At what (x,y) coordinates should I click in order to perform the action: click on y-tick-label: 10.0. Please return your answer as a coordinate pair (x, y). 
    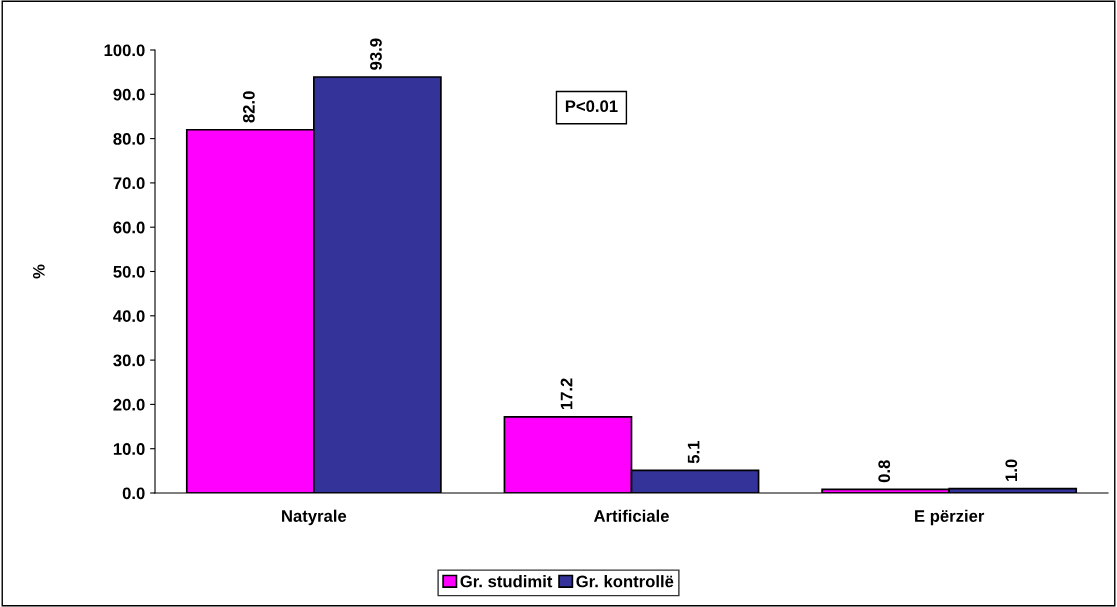
    Looking at the image, I should click on (129, 449).